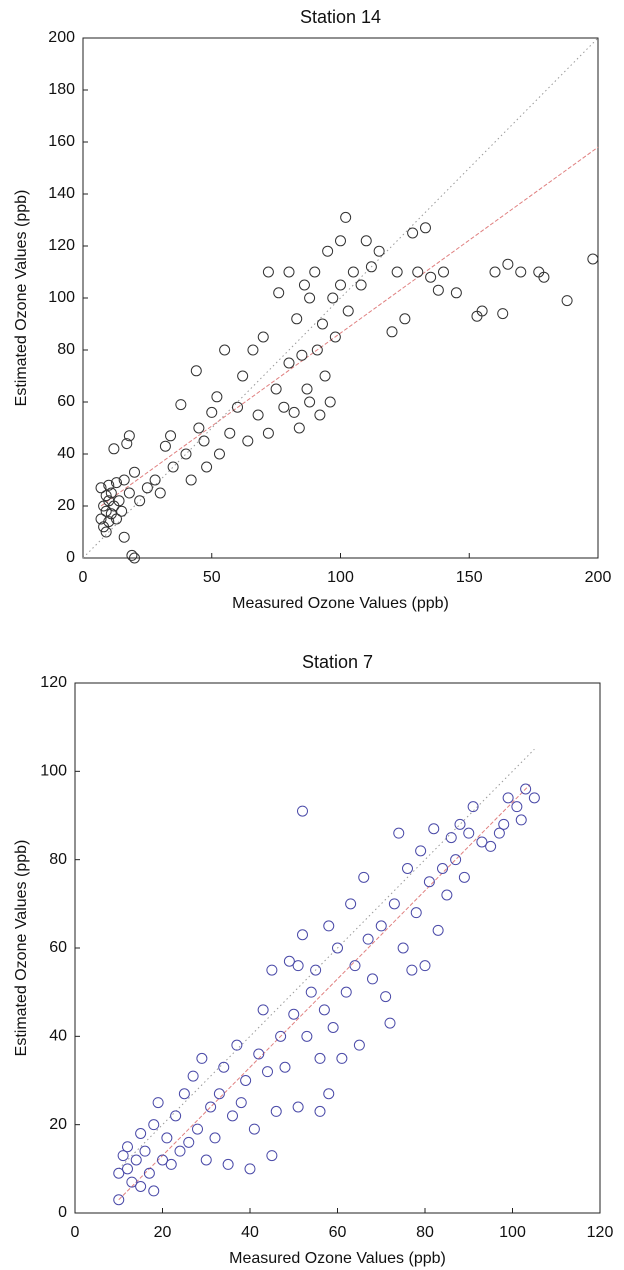 The image size is (624, 1270). Describe the element at coordinates (512, 1232) in the screenshot. I see `x-tick-label: 100` at that location.